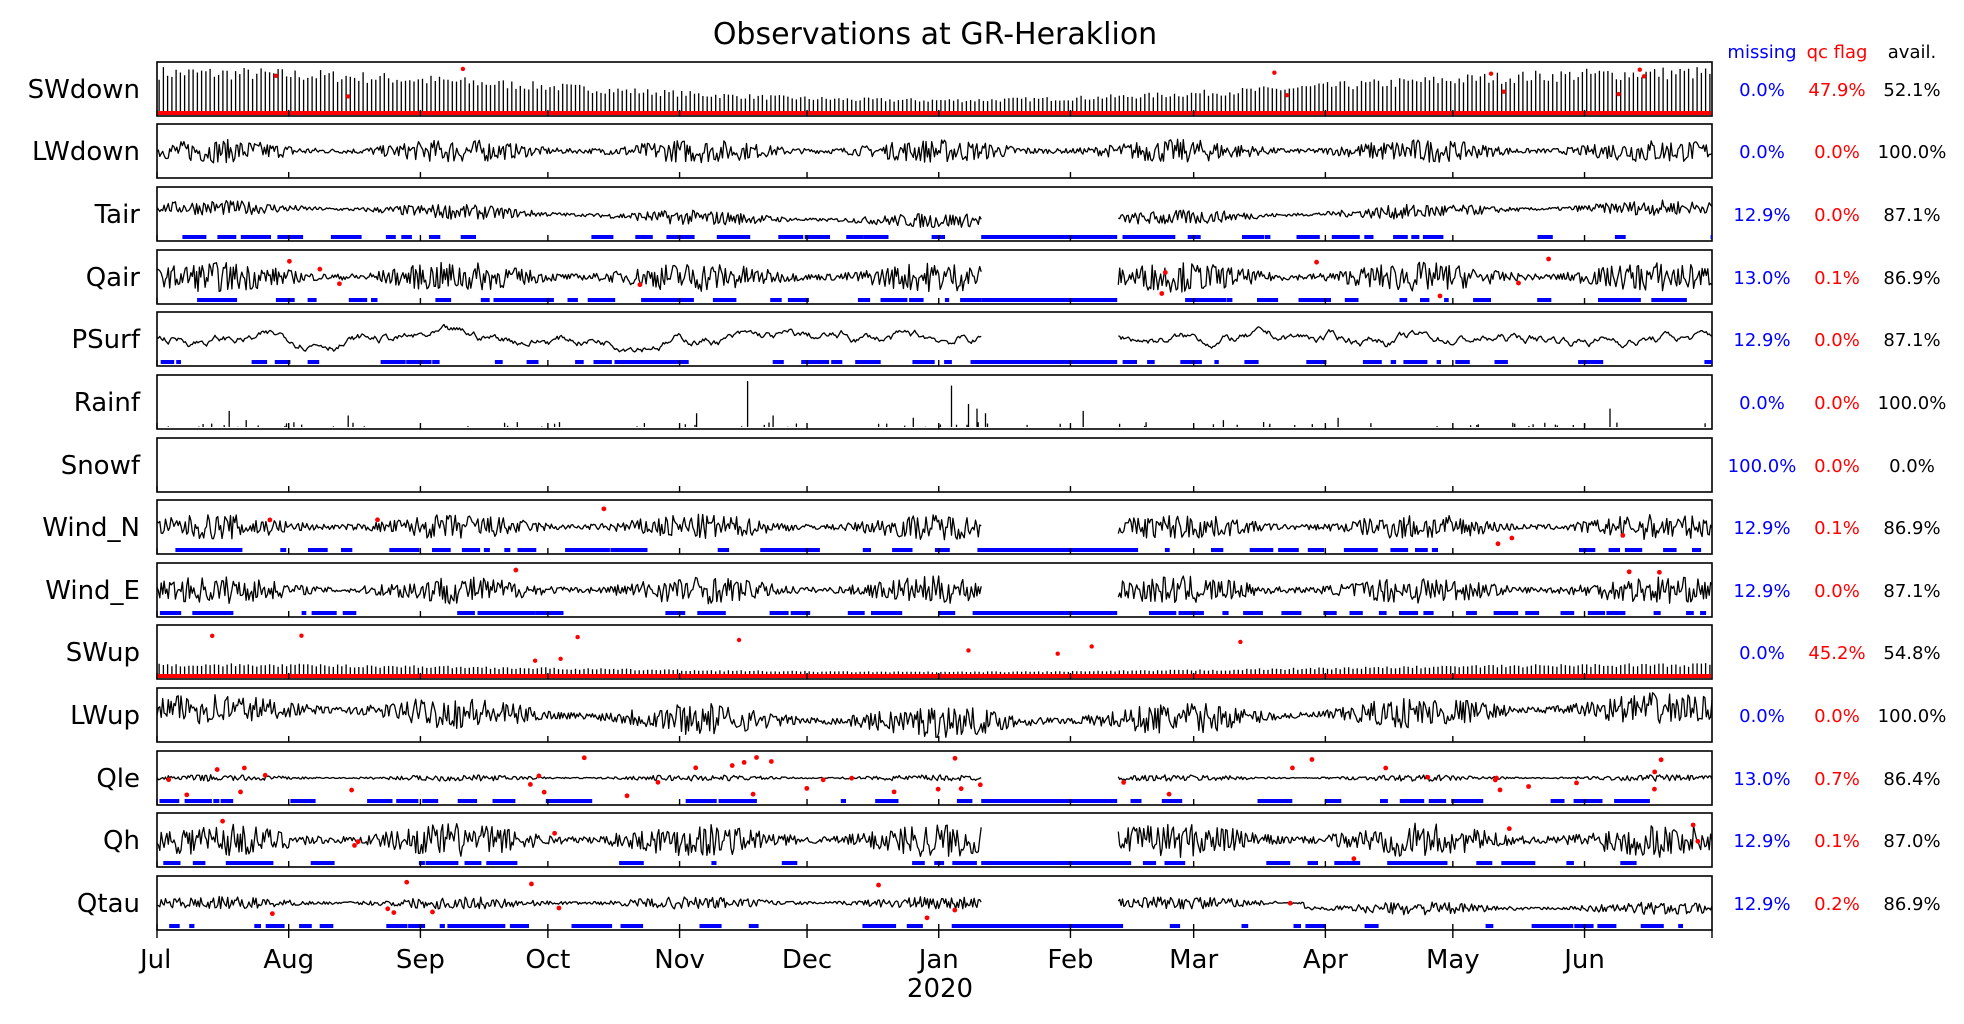 This screenshot has height=1024, width=1964. Describe the element at coordinates (1836, 90) in the screenshot. I see `stat-qc-flag: 47.9%` at that location.